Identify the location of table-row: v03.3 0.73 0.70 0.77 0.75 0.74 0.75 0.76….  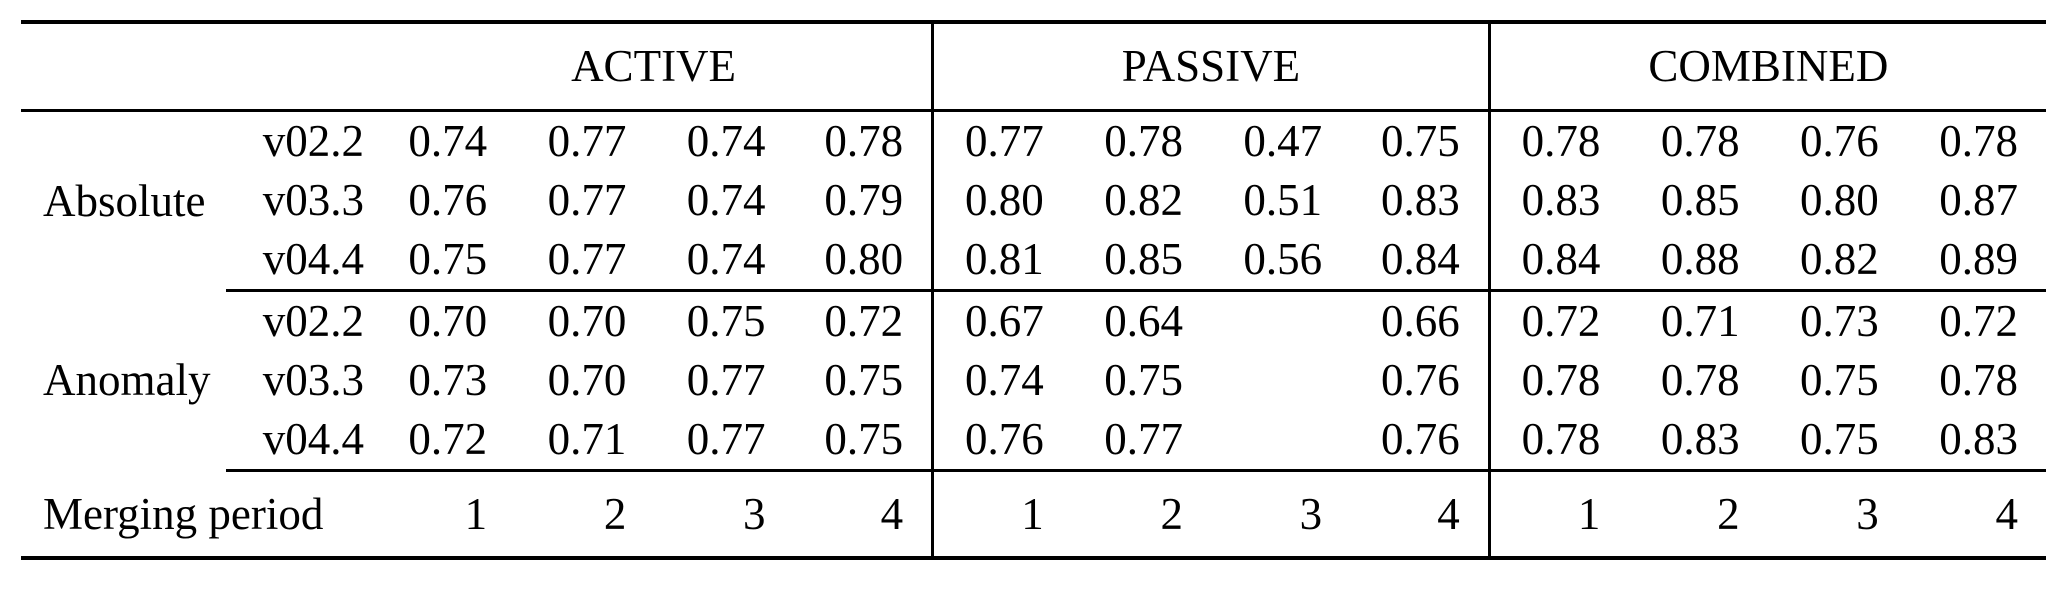
(1033, 380).